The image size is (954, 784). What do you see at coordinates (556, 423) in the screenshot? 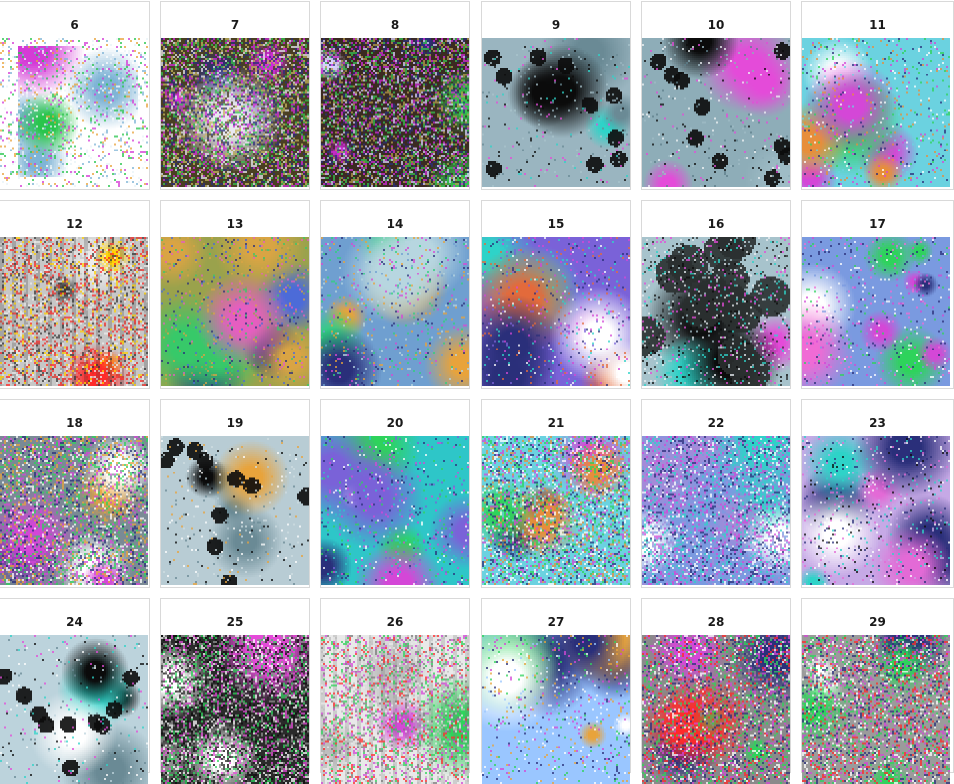
I see `image-label: 21` at bounding box center [556, 423].